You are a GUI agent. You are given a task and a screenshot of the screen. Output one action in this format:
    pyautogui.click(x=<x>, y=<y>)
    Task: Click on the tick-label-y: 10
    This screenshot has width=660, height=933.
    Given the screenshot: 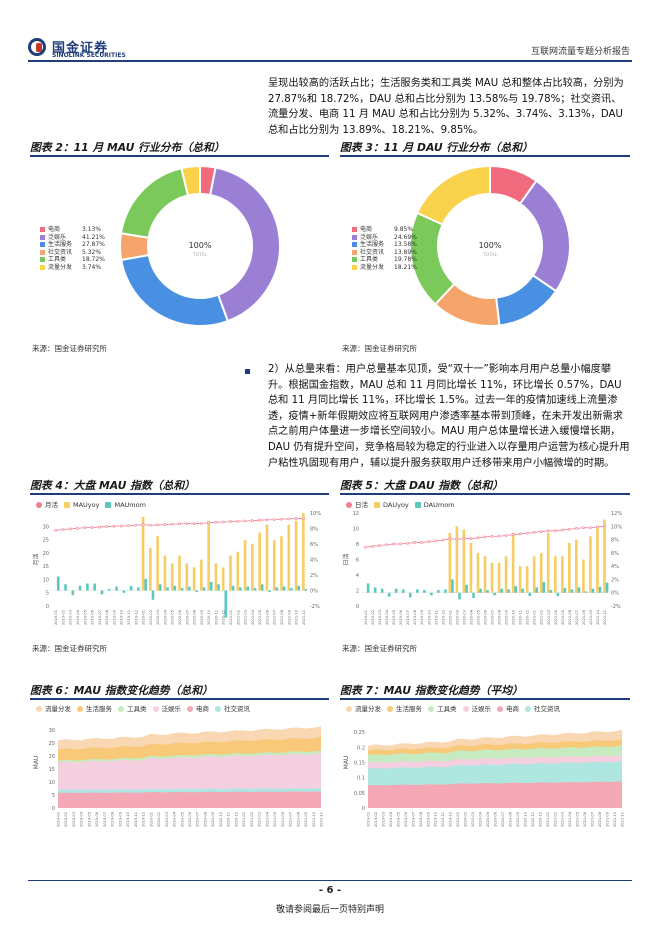 What is the action you would take?
    pyautogui.click(x=52, y=783)
    